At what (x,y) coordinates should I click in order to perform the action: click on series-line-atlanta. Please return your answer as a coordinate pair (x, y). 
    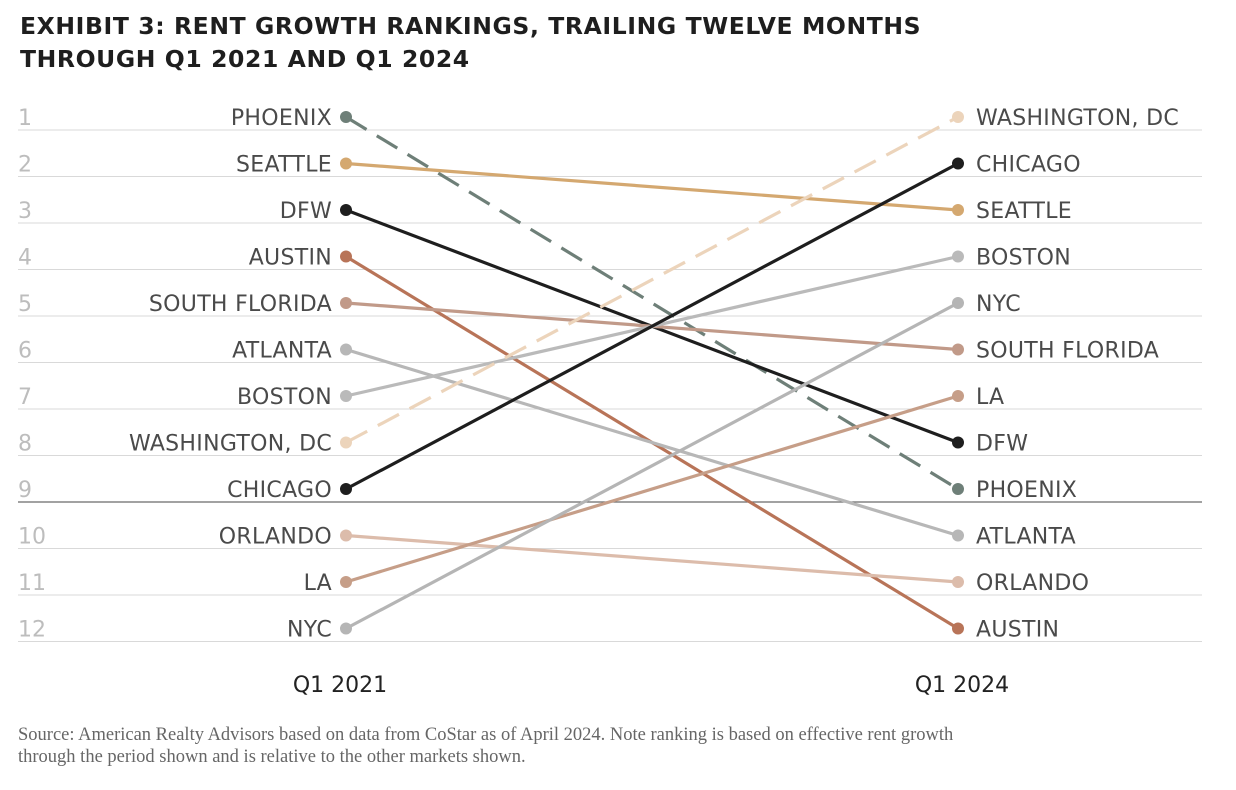
    Looking at the image, I should click on (652, 442).